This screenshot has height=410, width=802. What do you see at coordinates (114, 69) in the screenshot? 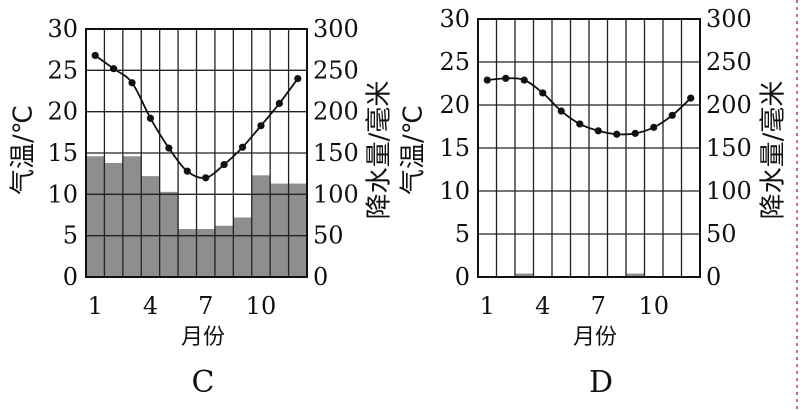
I see `temperature-point-C-m2` at bounding box center [114, 69].